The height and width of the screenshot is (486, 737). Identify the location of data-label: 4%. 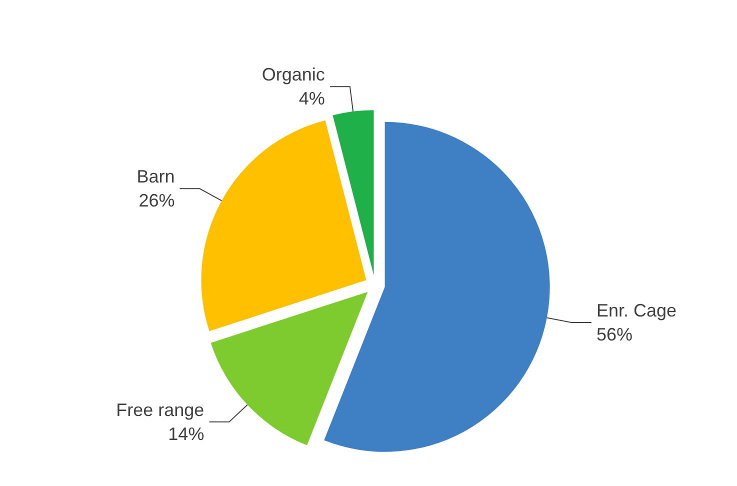
(311, 98).